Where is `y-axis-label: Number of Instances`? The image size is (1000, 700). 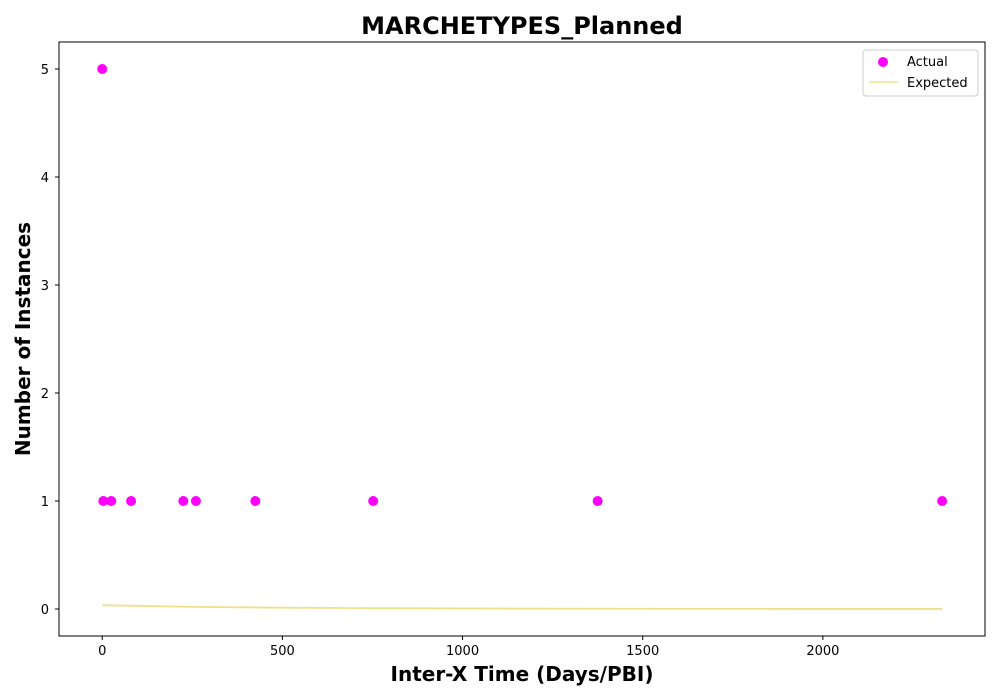
y-axis-label: Number of Instances is located at coordinates (23, 339).